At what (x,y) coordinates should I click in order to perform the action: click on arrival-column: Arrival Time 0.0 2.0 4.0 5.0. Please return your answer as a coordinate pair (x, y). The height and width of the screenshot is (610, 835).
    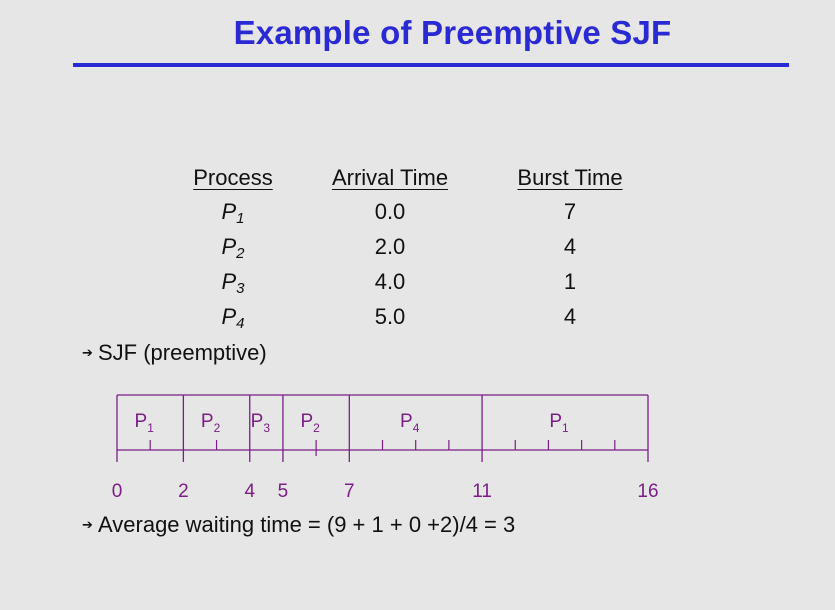
    Looking at the image, I should click on (390, 248).